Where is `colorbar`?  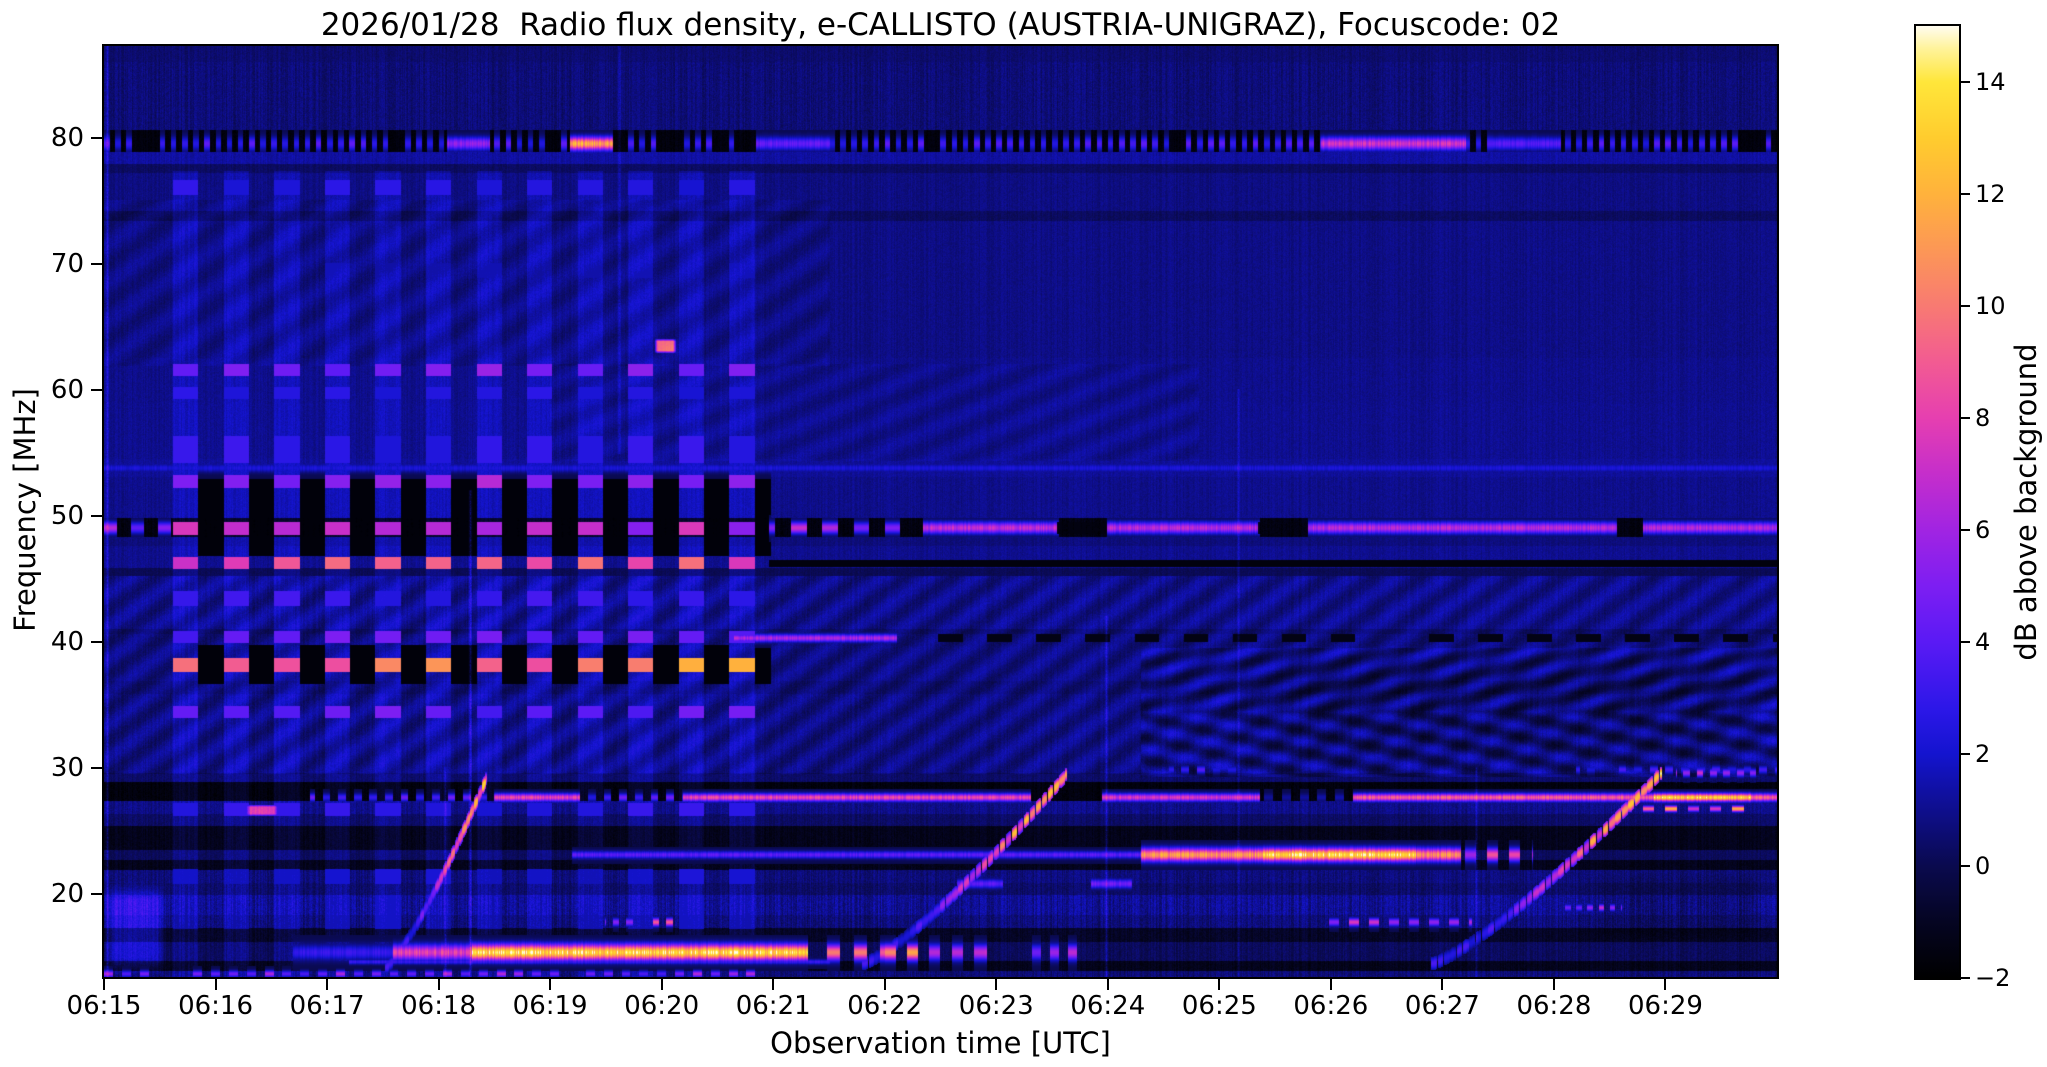 colorbar is located at coordinates (1937, 502).